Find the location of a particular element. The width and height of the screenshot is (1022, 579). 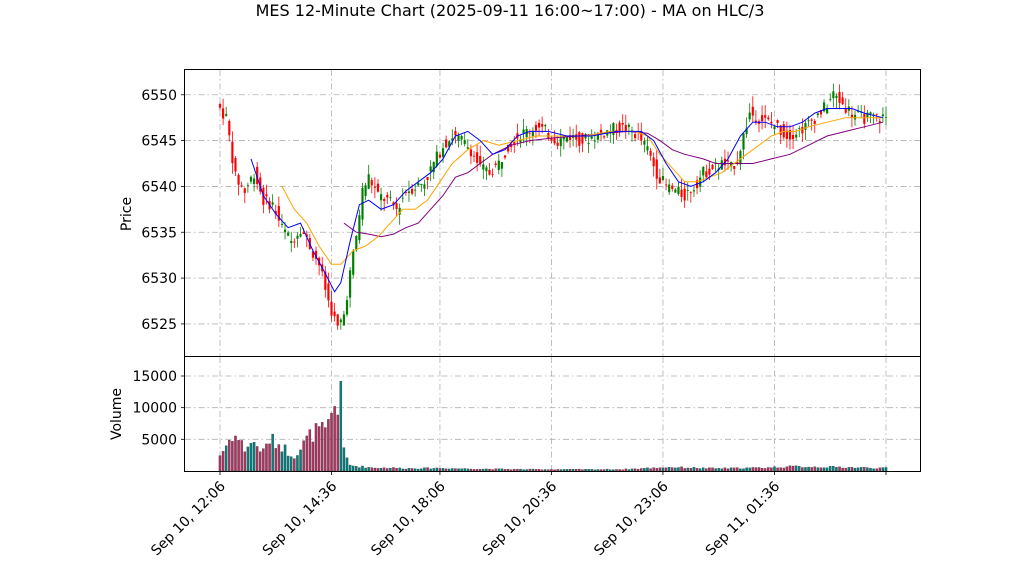

volume-y-axis: 5000 10000 15000 is located at coordinates (158, 408).